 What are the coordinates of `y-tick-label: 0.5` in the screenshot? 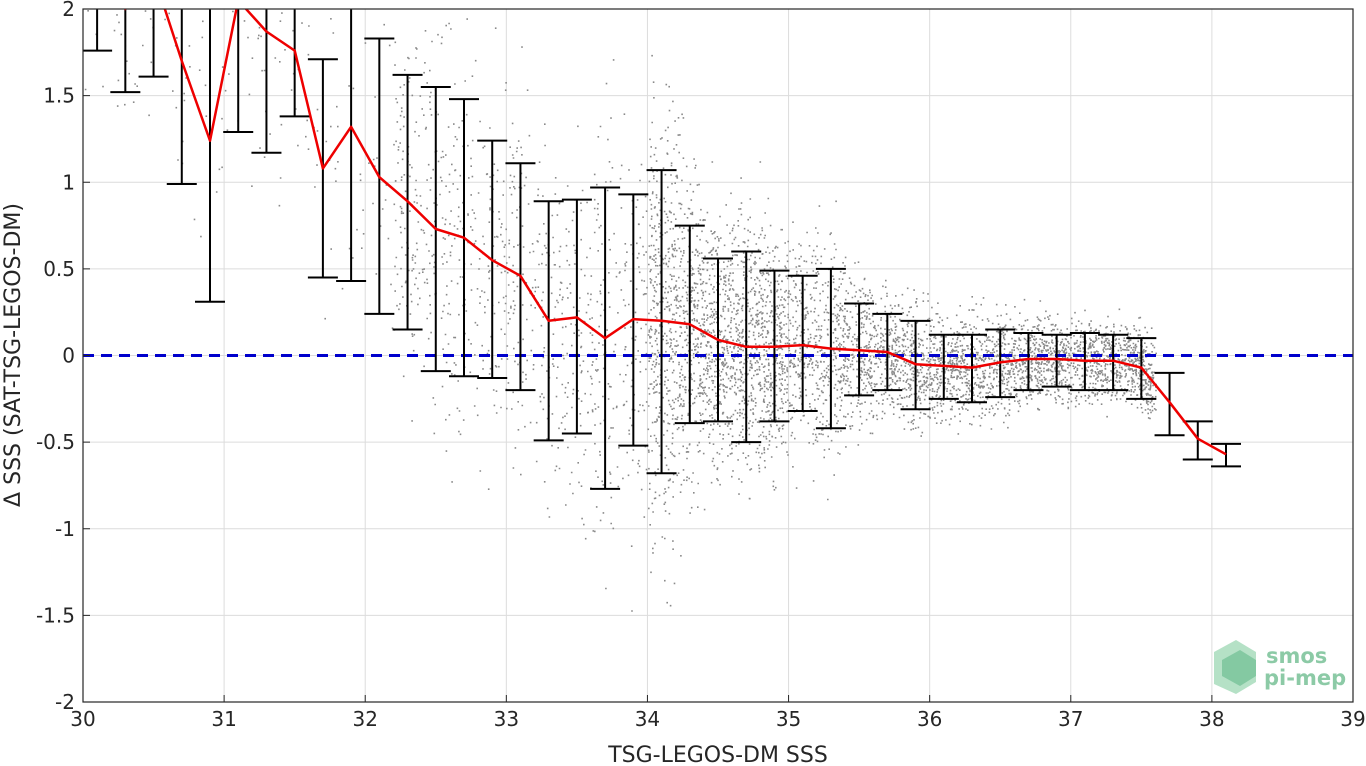 It's located at (59, 269).